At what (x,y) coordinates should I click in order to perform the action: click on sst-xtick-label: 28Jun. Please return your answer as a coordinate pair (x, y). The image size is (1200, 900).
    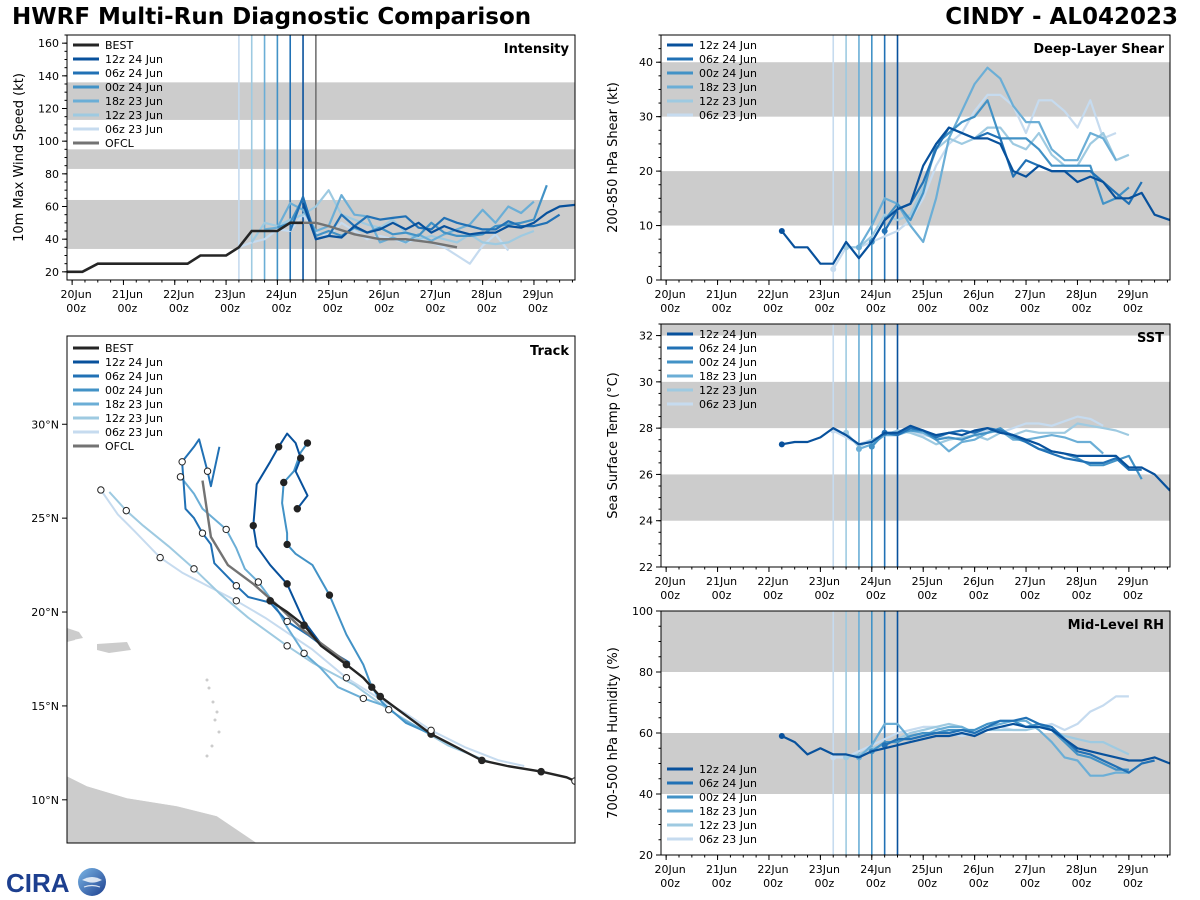
    Looking at the image, I should click on (1081, 581).